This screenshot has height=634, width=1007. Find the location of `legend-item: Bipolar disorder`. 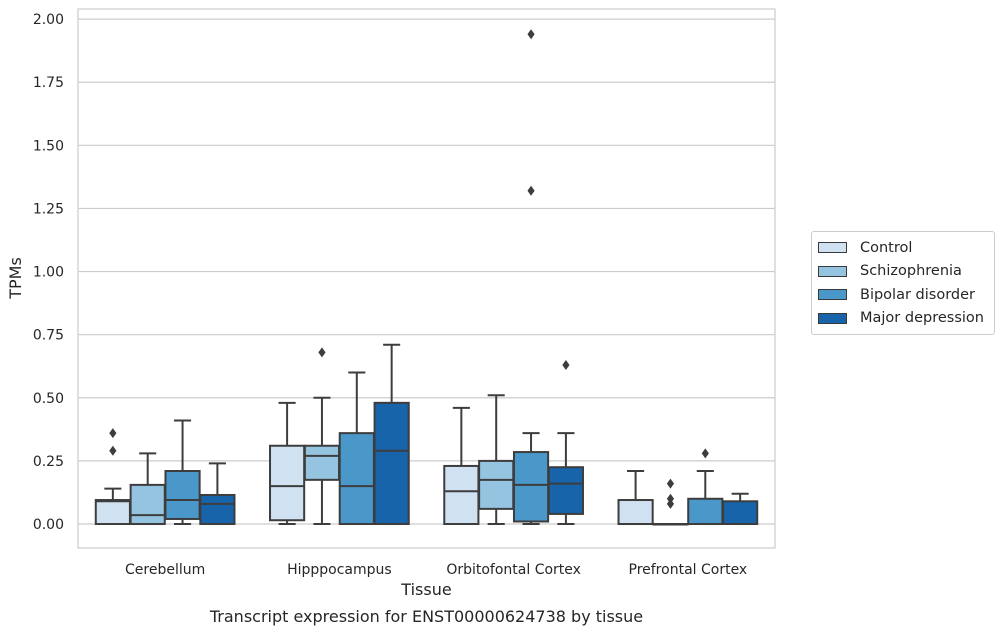

legend-item: Bipolar disorder is located at coordinates (903, 295).